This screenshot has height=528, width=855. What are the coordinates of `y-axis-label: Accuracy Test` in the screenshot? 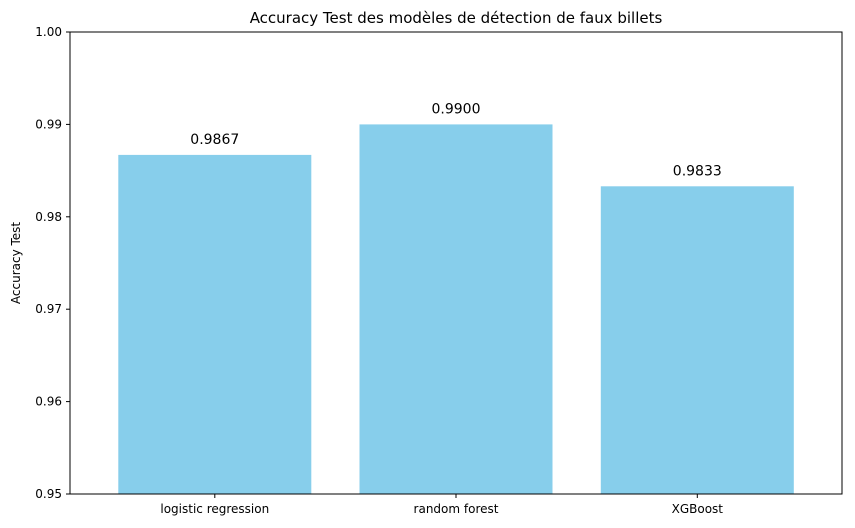 It's located at (16, 263).